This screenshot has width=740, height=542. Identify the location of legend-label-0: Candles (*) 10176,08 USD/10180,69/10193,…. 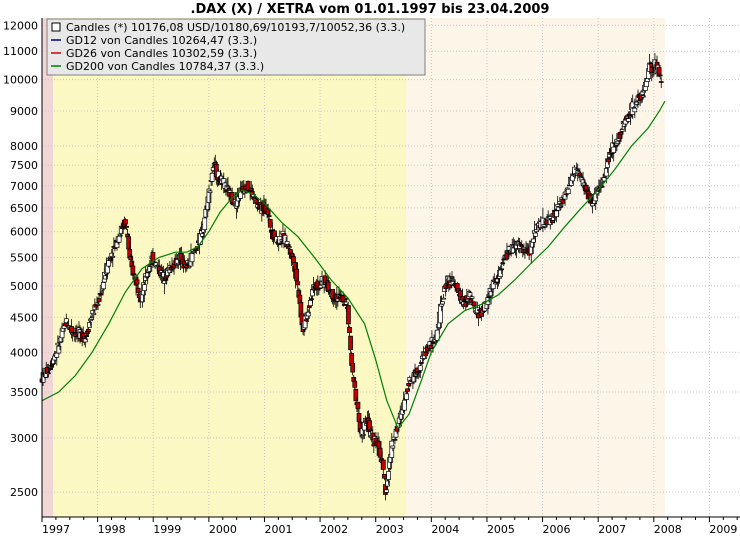
(235, 27).